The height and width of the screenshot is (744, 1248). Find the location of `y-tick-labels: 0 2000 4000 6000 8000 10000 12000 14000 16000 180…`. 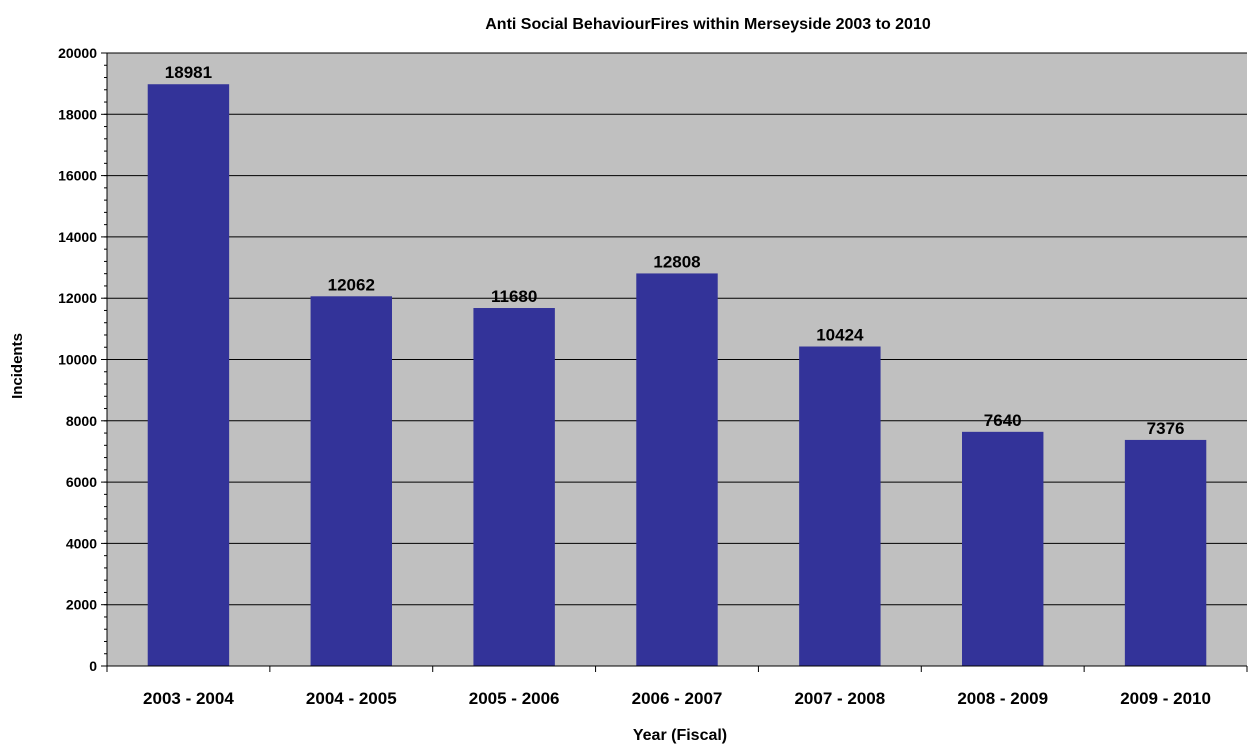

y-tick-labels: 0 2000 4000 6000 8000 10000 12000 14000 16000 180… is located at coordinates (77, 359).